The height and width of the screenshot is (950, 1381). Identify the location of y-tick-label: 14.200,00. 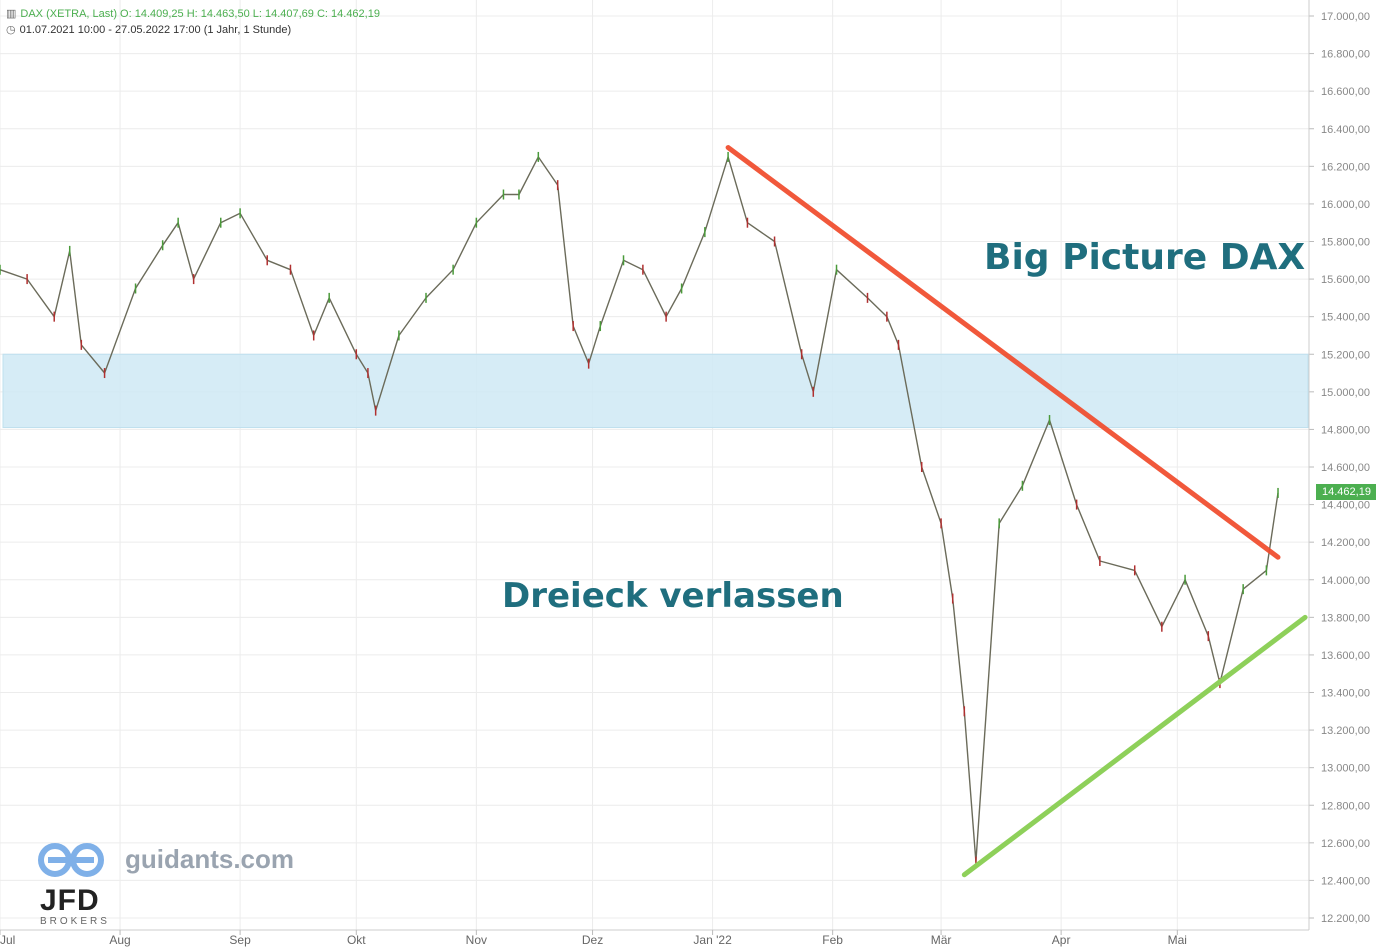
(1345, 543).